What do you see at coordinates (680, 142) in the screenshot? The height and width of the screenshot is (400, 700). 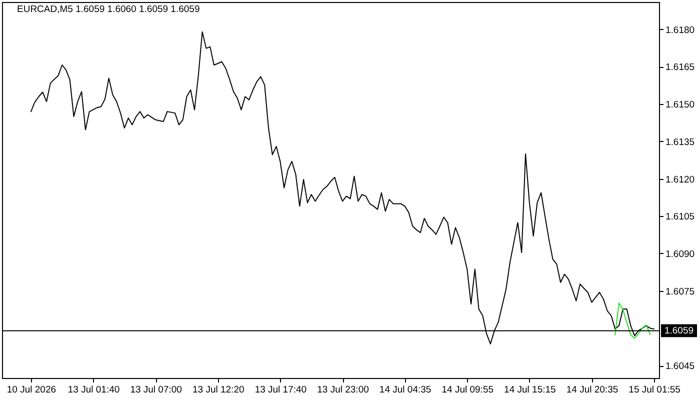 I see `y-tick-label: 1.6135` at bounding box center [680, 142].